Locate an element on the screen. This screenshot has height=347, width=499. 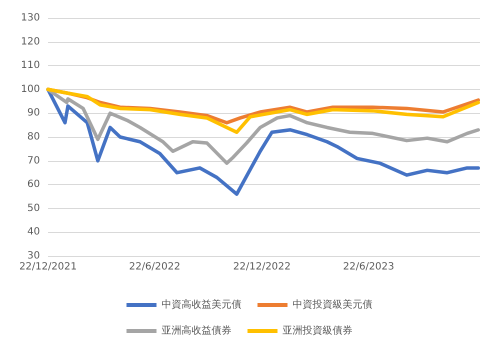
legend-label: 中資投資級美元債 is located at coordinates (332, 304).